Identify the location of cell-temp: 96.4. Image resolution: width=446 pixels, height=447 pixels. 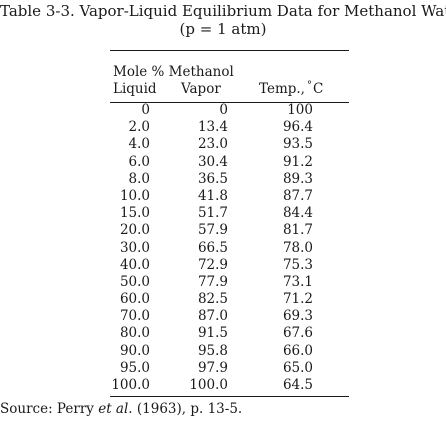
(297, 127).